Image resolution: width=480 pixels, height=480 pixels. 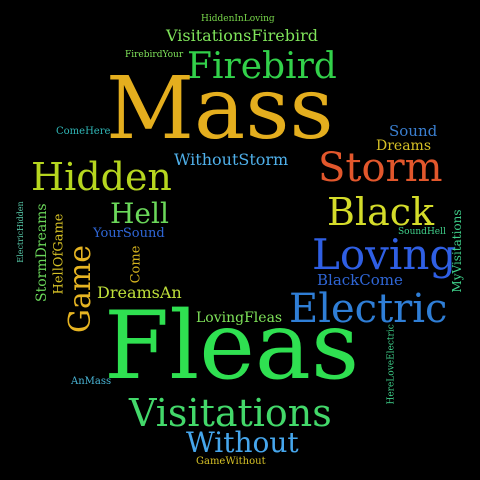 I want to click on word-come: Come, so click(x=136, y=264).